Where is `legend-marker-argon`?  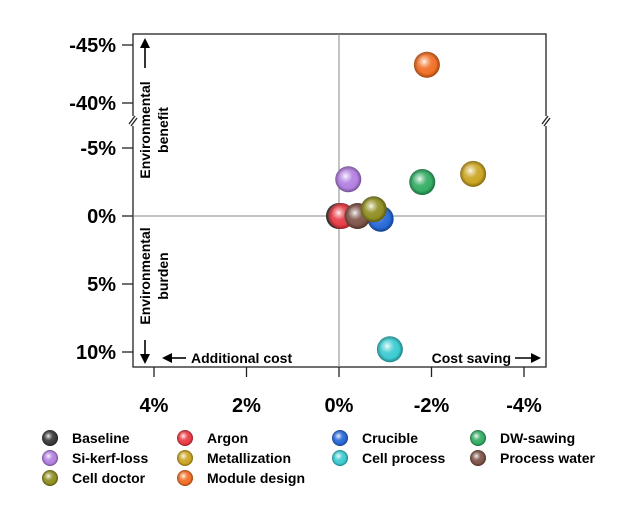
legend-marker-argon is located at coordinates (185, 438).